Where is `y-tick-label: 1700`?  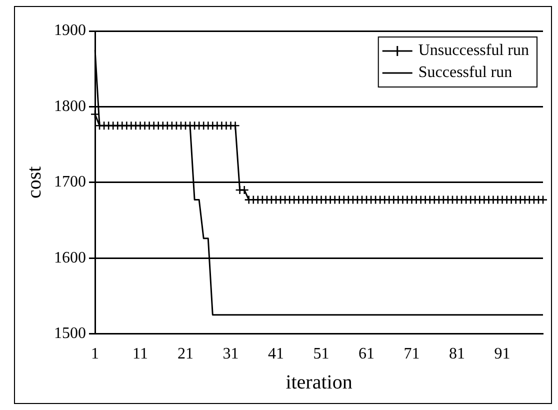
y-tick-label: 1700 is located at coordinates (70, 182).